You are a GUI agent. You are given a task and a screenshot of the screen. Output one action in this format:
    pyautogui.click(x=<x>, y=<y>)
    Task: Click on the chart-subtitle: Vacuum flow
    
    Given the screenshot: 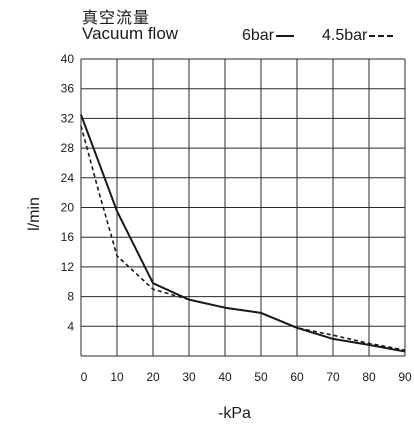 What is the action you would take?
    pyautogui.click(x=130, y=33)
    